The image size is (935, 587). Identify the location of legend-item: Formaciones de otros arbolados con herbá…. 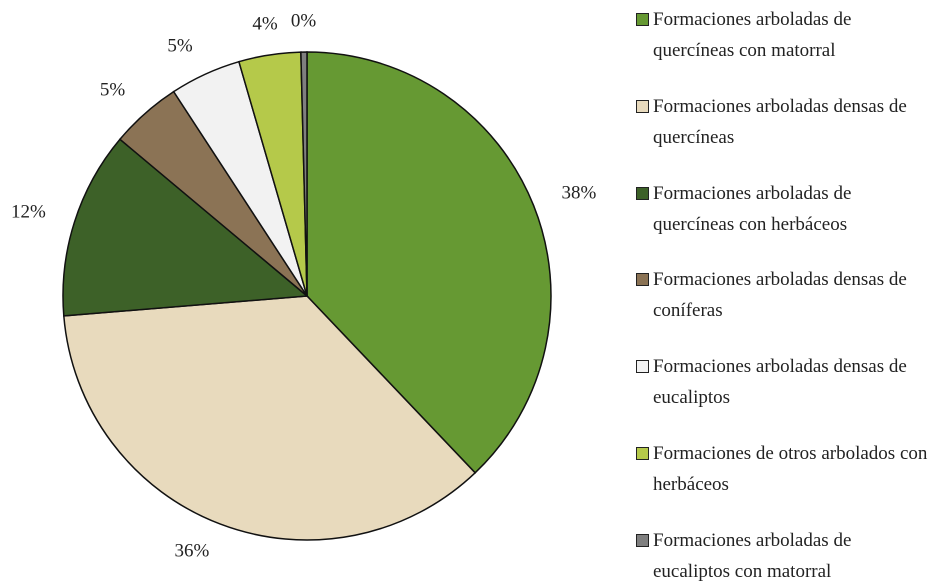
(784, 469).